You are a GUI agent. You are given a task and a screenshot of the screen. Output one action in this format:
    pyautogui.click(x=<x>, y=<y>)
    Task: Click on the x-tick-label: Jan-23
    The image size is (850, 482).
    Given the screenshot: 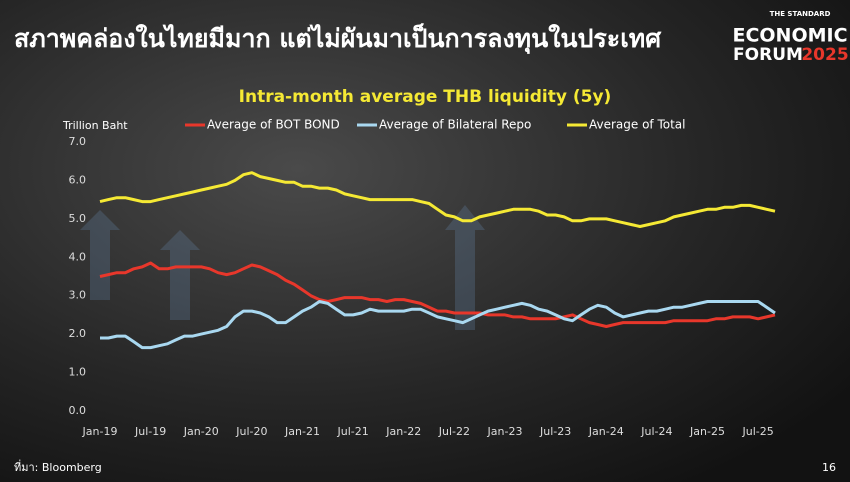 What is the action you would take?
    pyautogui.click(x=505, y=431)
    